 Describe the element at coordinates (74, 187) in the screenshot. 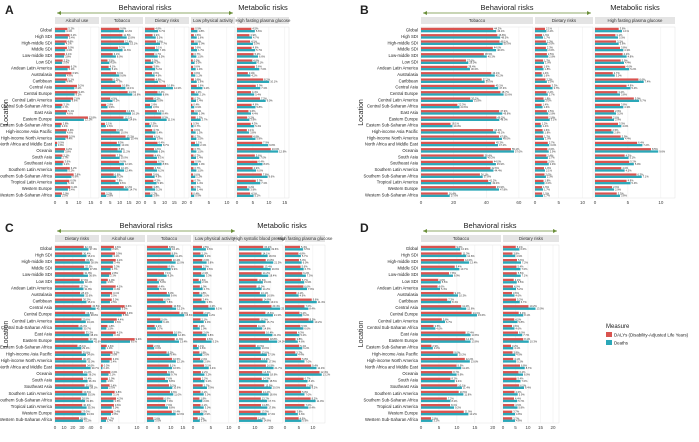

I see `bar-value-label: 6.4%` at that location.